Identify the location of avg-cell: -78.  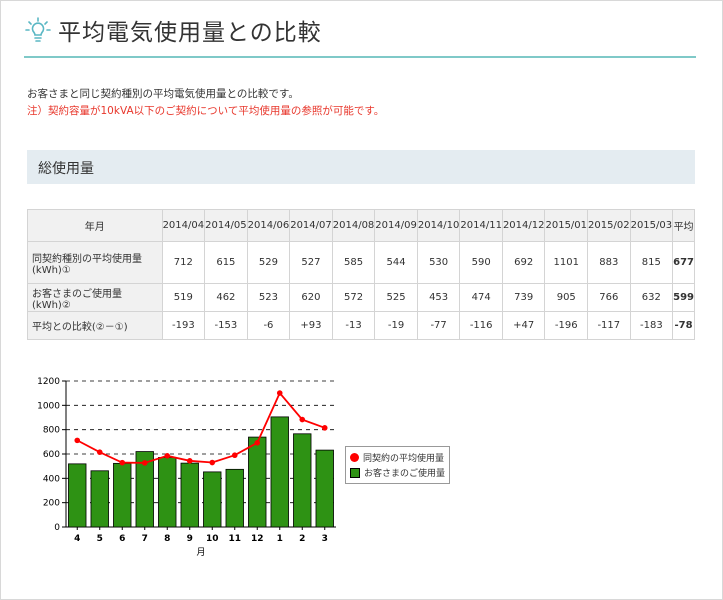
(683, 325).